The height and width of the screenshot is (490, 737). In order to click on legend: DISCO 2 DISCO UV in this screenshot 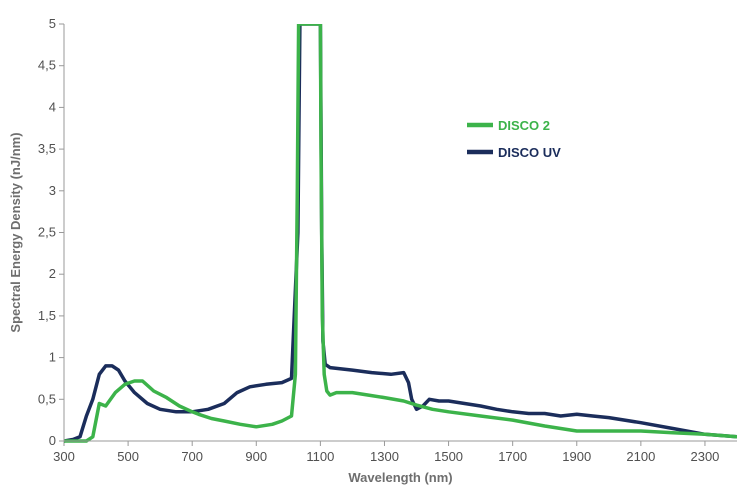, I will do `click(514, 139)`.